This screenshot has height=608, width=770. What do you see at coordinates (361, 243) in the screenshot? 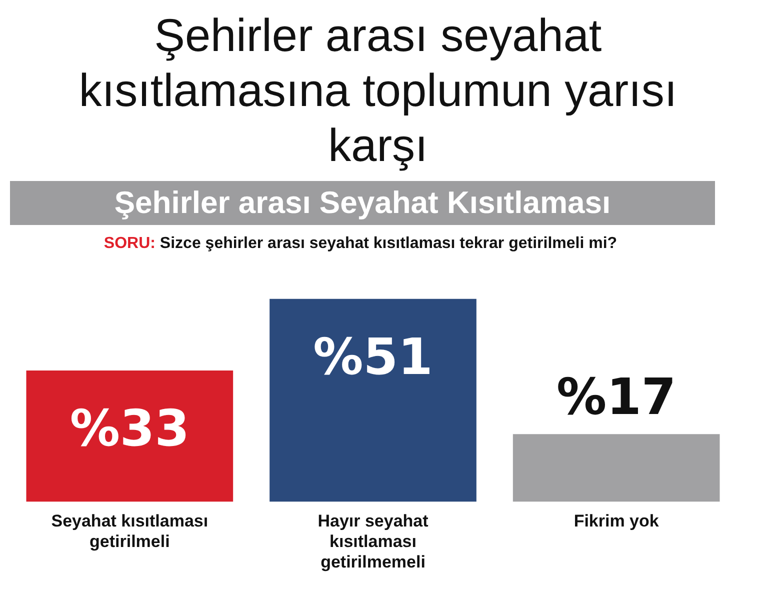
I see `text: SORU: Sizce şehirler arası seyahat kısıtlaması tekrar getirilmeli mi?` at bounding box center [361, 243].